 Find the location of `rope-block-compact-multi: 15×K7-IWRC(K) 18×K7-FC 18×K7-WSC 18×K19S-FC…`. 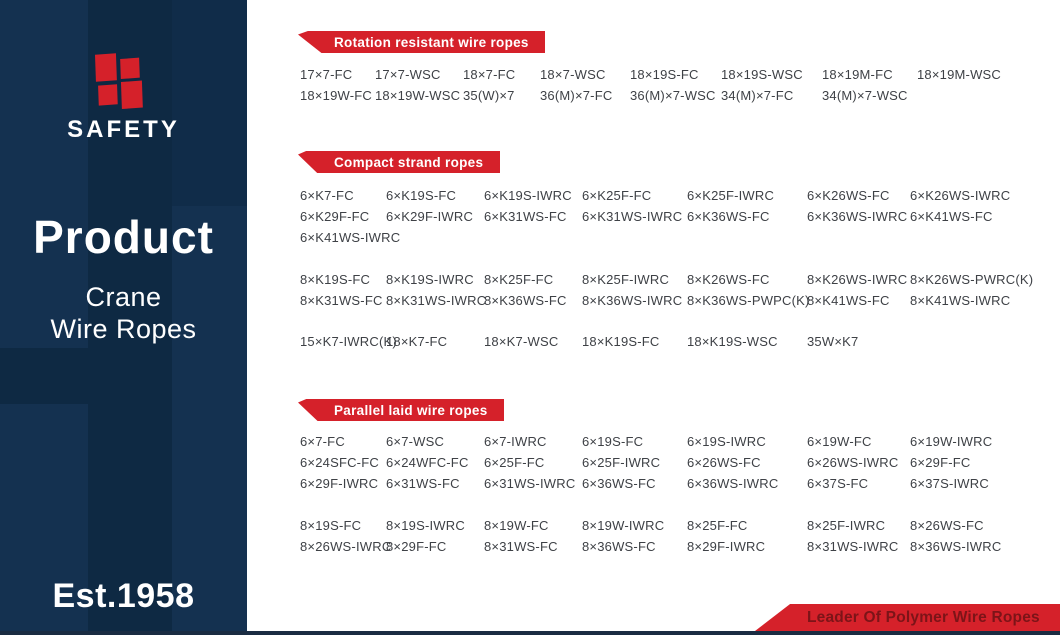

rope-block-compact-multi: 15×K7-IWRC(K) 18×K7-FC 18×K7-WSC 18×K19S-FC… is located at coordinates (680, 341).